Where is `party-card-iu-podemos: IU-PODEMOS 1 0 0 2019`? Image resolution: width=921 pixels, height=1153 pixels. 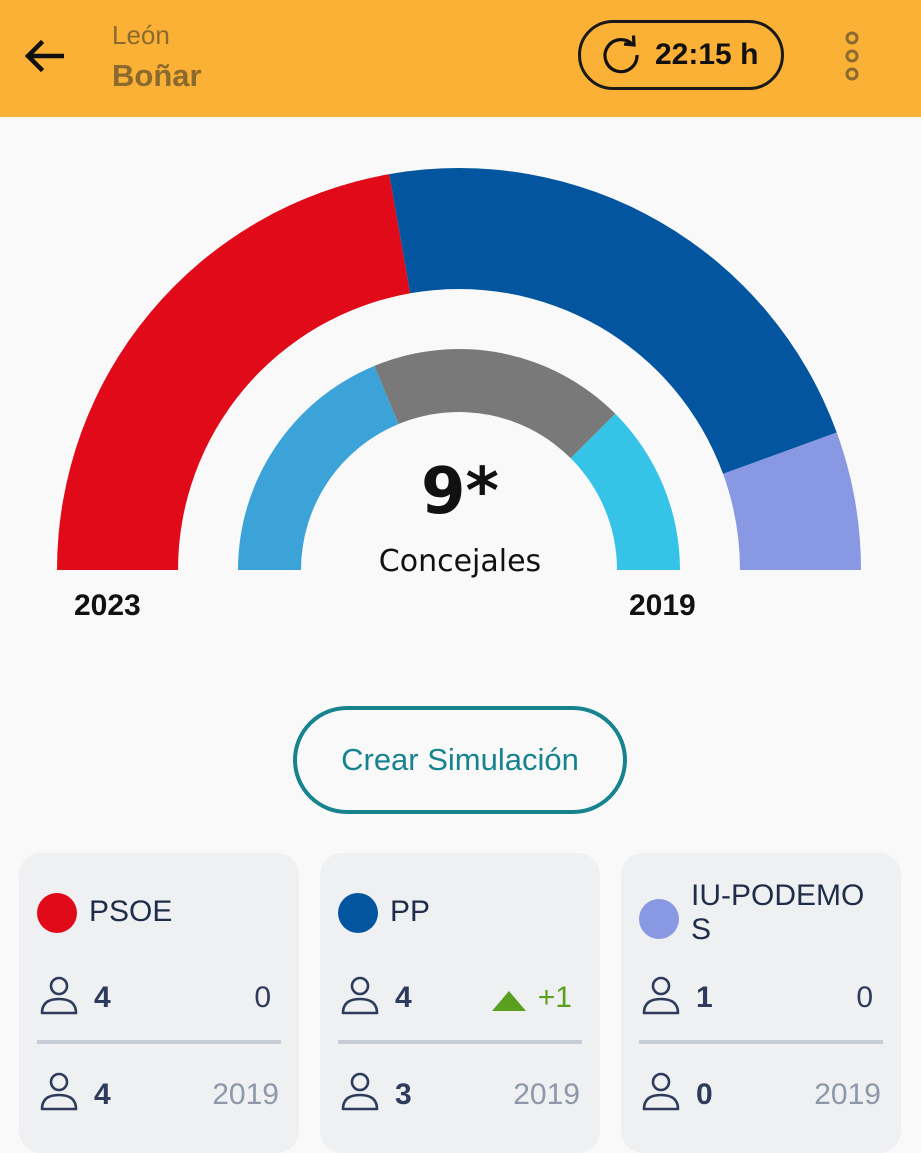
party-card-iu-podemos: IU-PODEMOS 1 0 0 2019 is located at coordinates (761, 1003).